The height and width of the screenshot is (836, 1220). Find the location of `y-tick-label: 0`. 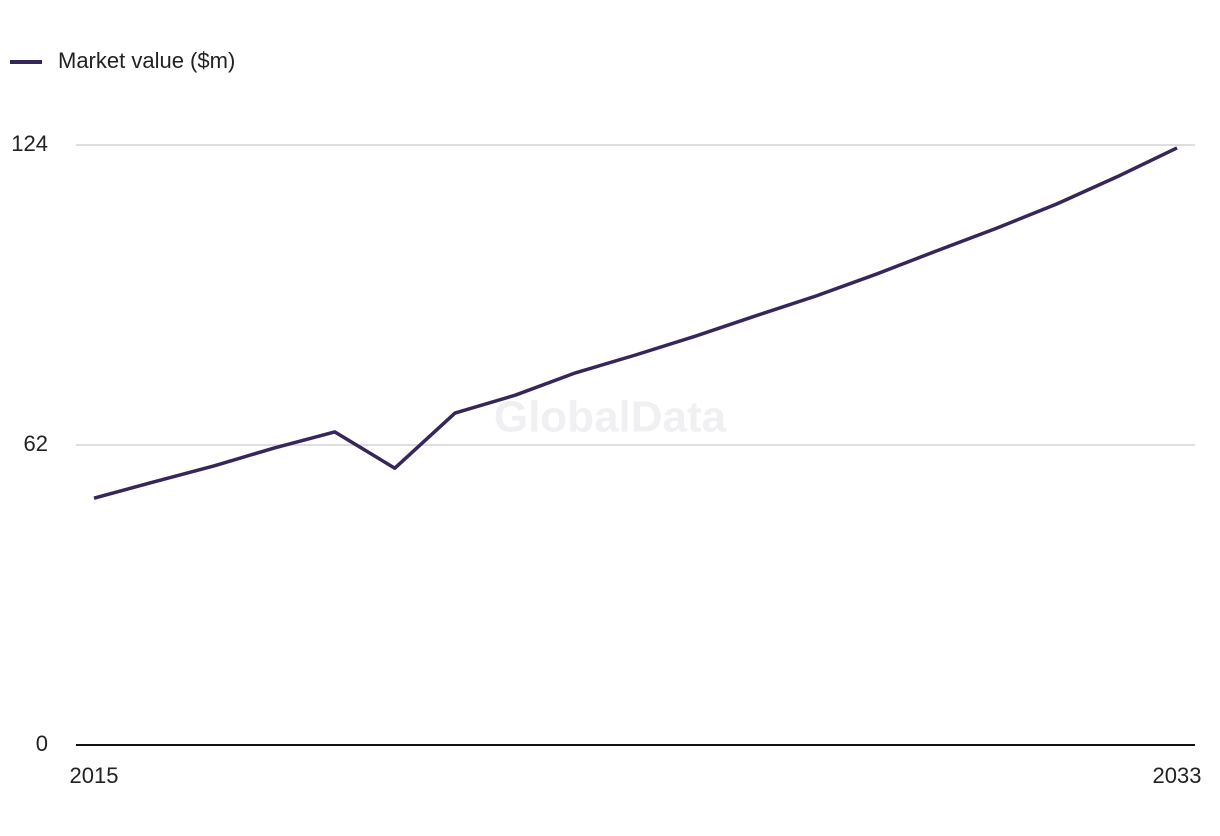

y-tick-label: 0 is located at coordinates (42, 743).